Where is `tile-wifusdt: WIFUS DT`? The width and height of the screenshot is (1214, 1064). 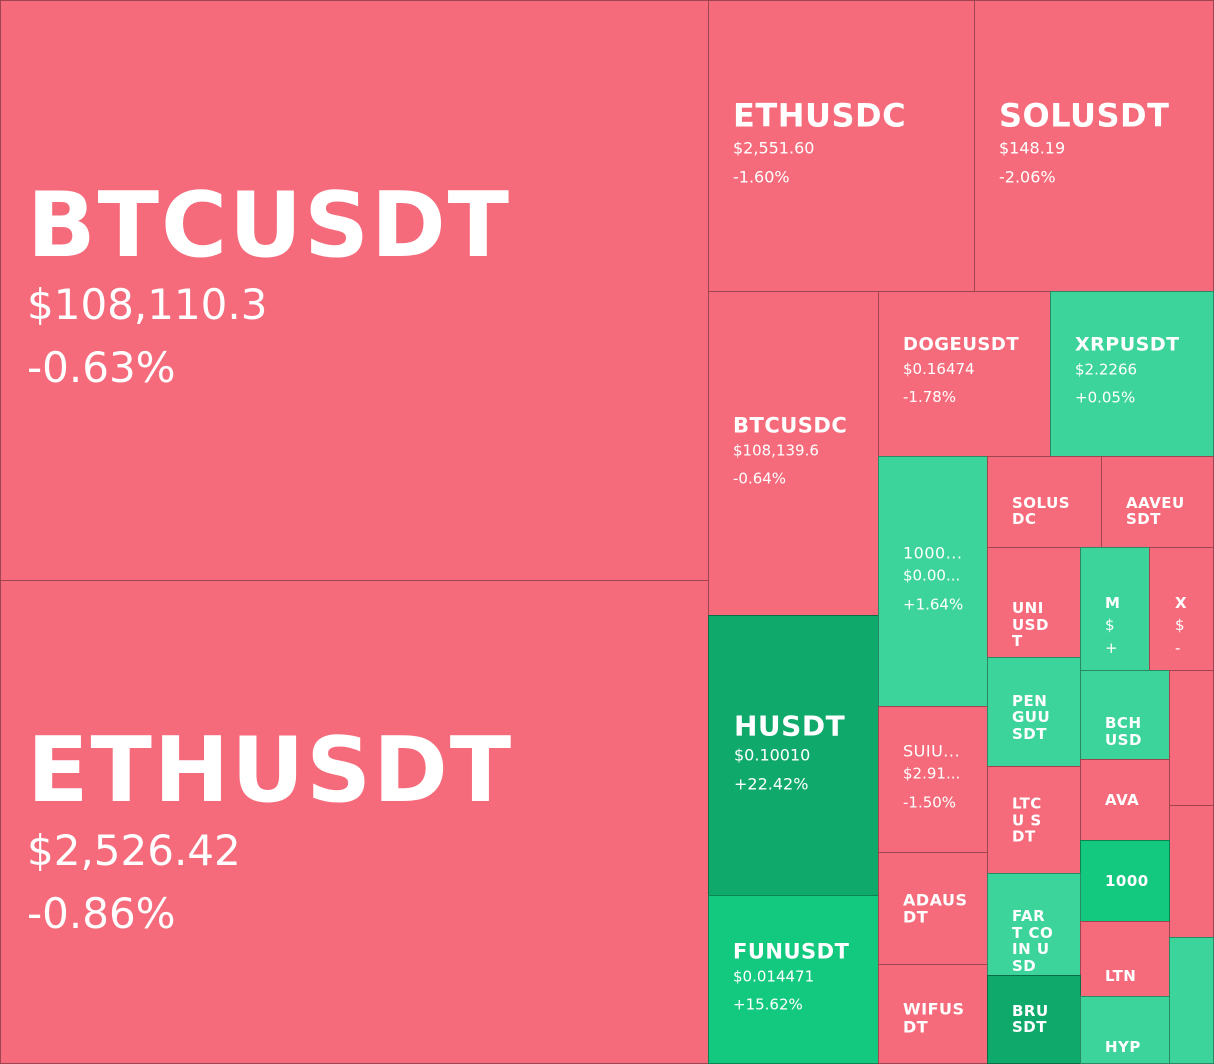 tile-wifusdt: WIFUS DT is located at coordinates (933, 1014).